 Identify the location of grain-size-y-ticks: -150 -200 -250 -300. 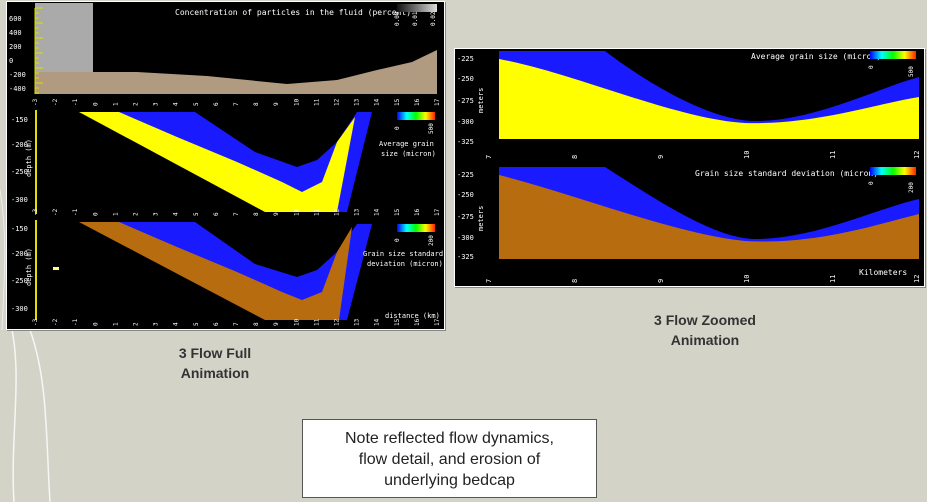
(19, 160).